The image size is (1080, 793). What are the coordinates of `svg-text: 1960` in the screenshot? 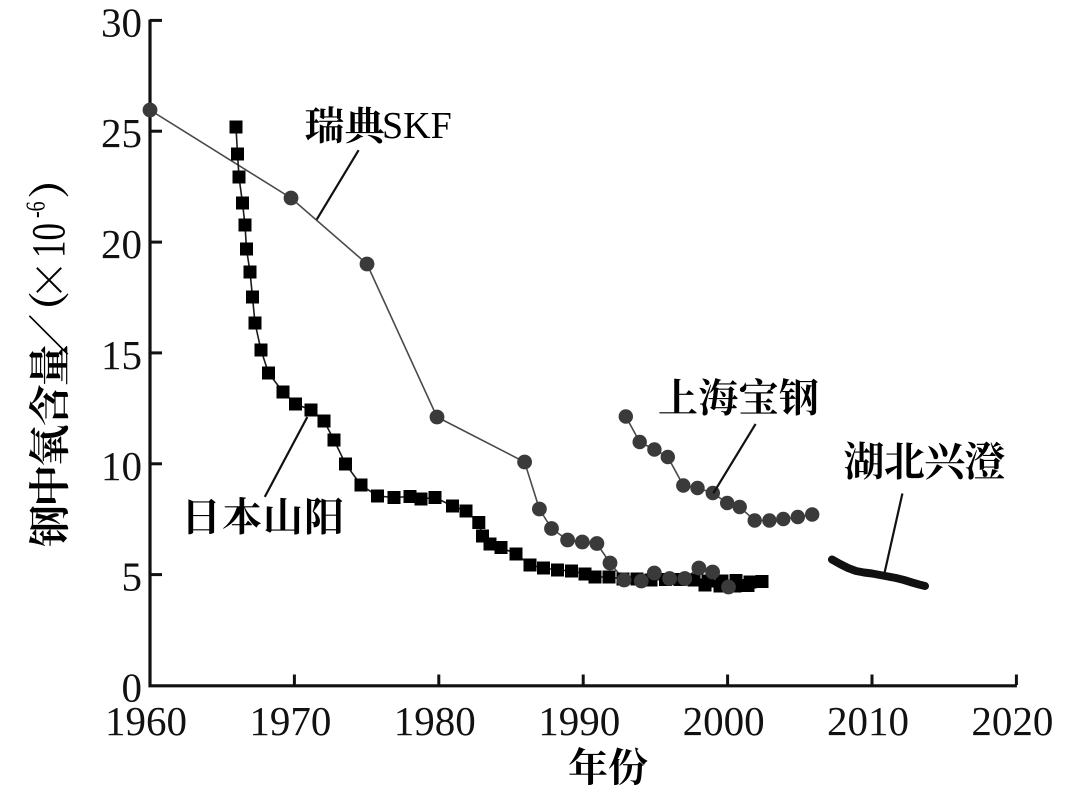 It's located at (146, 721).